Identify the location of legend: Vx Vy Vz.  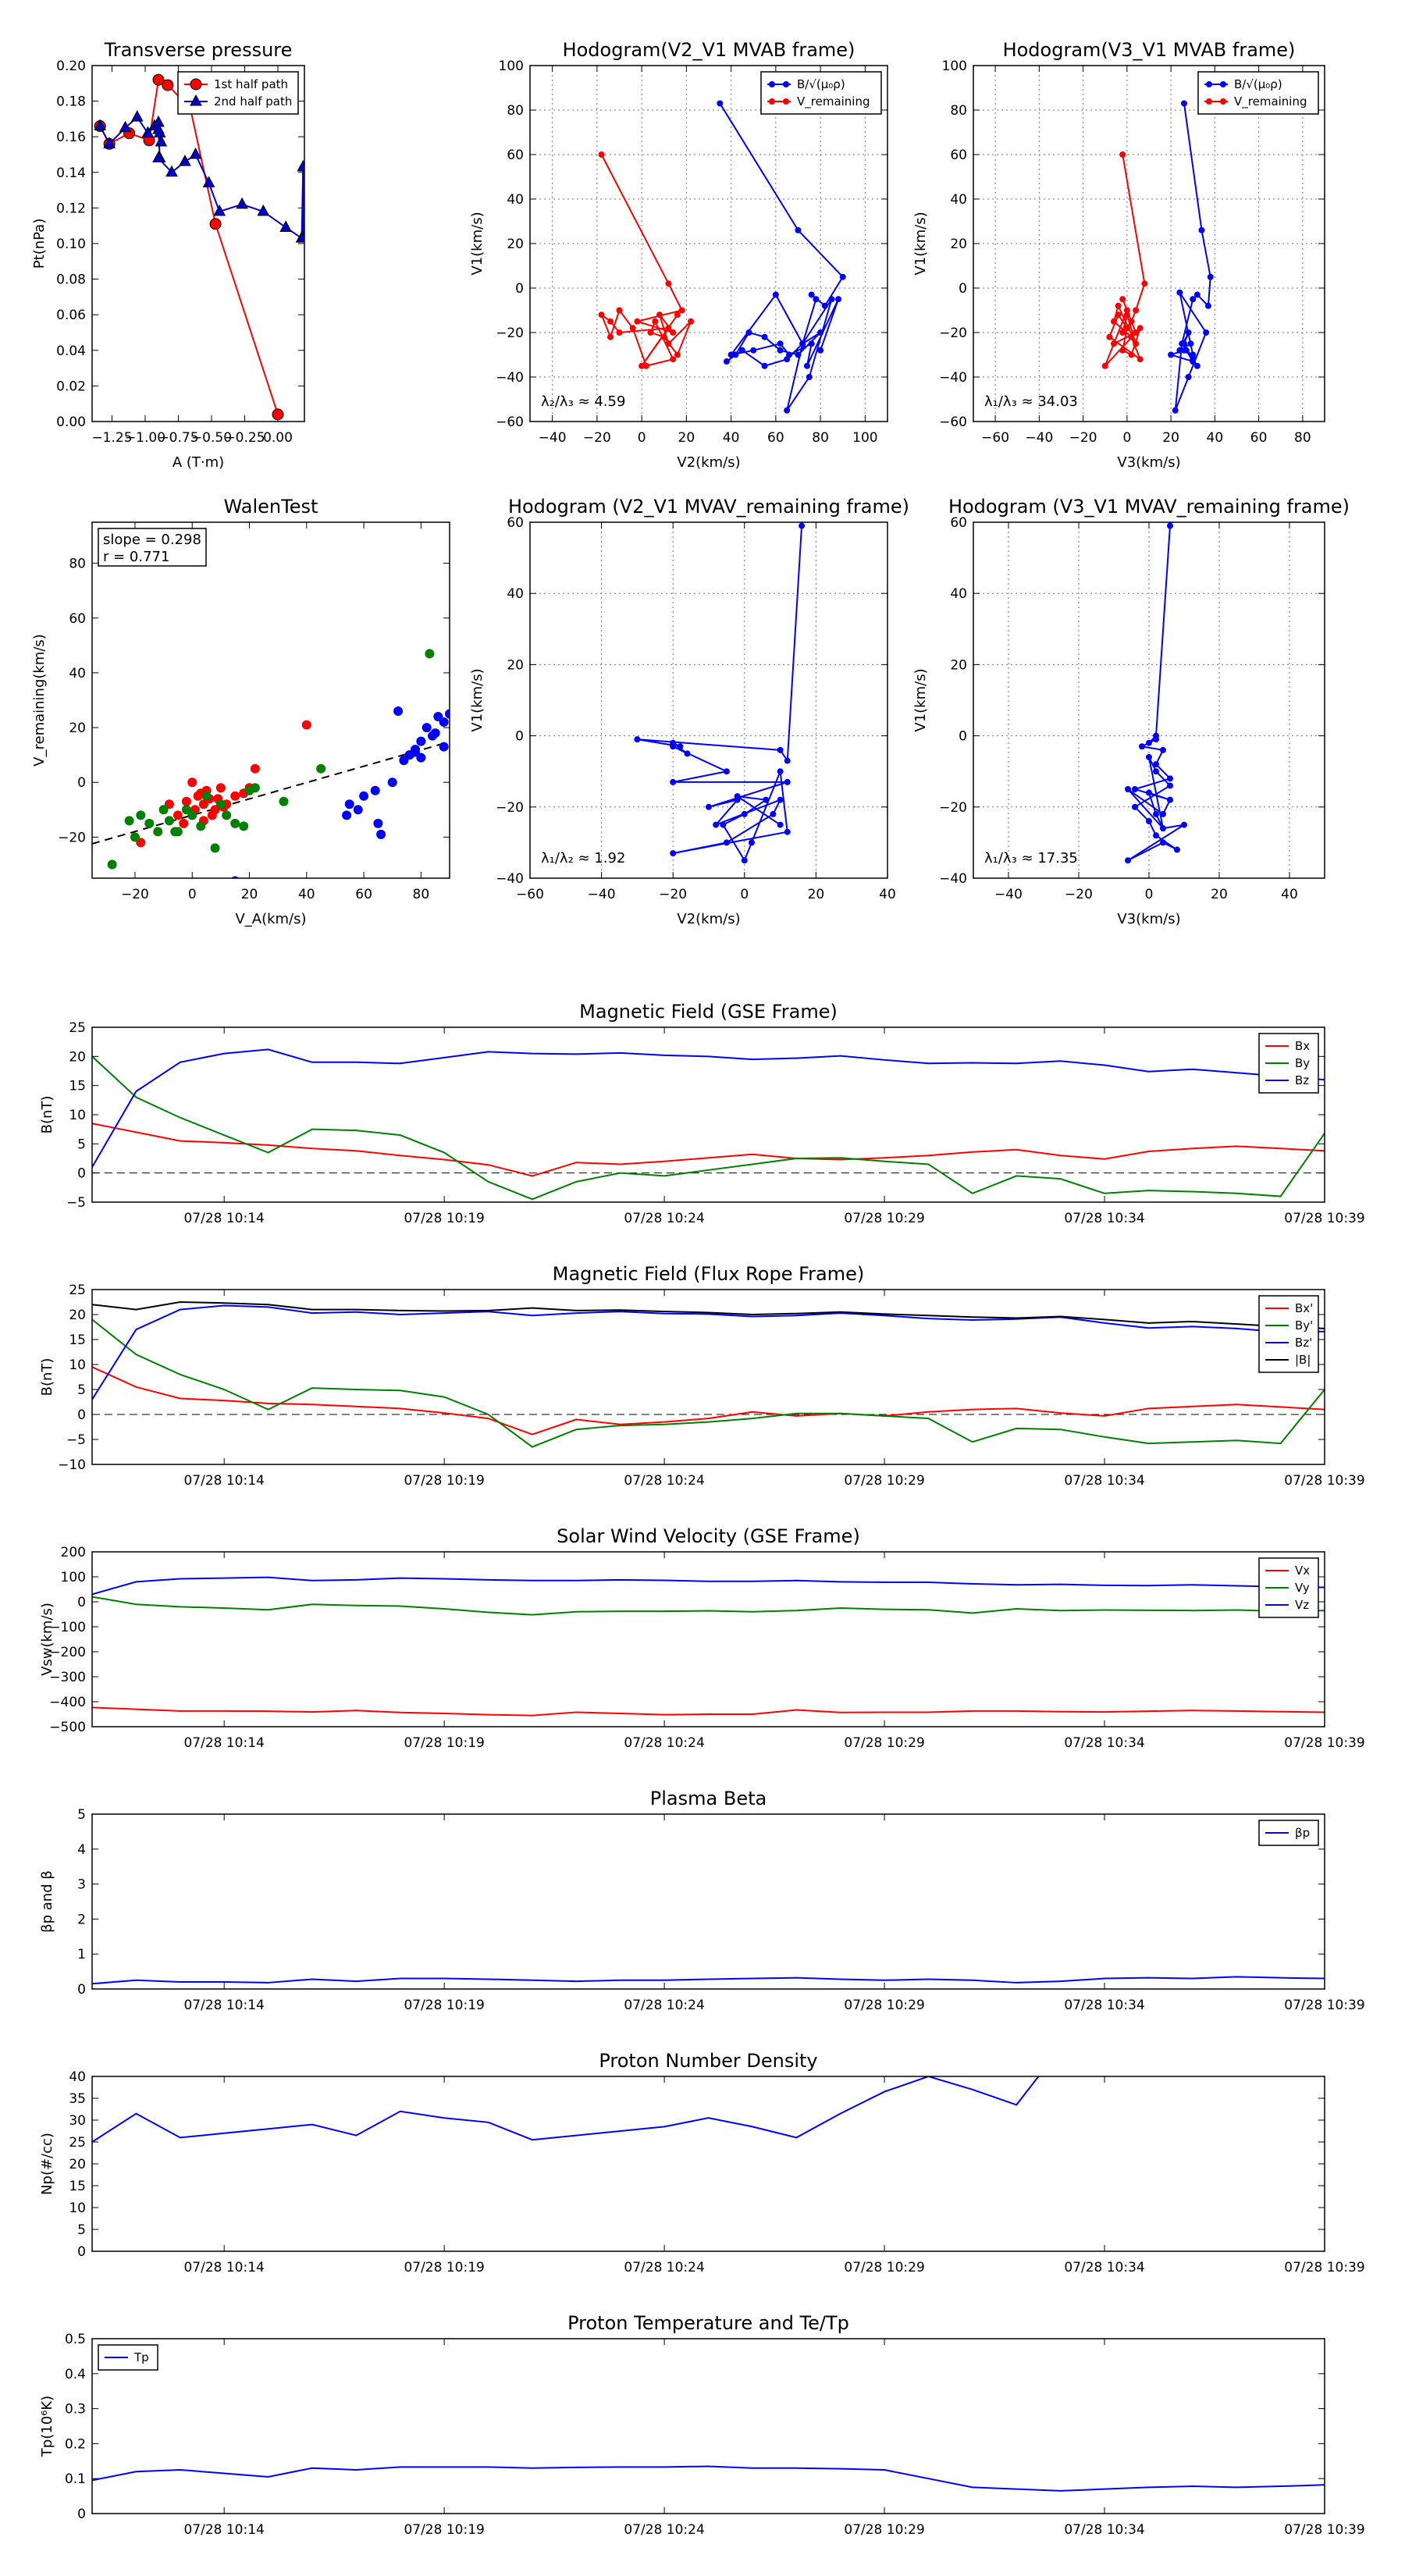
(1289, 1587).